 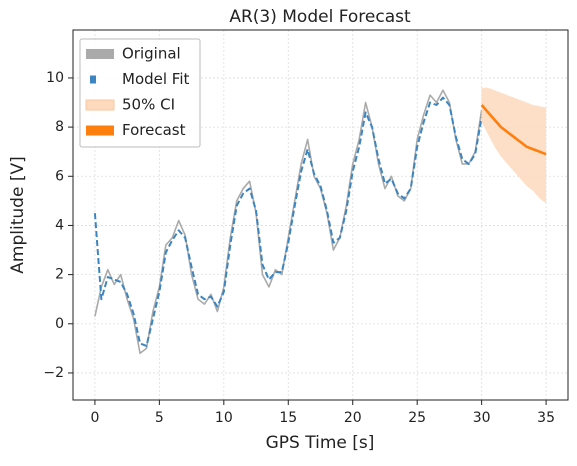 What do you see at coordinates (482, 418) in the screenshot?
I see `x-tick-label: 30` at bounding box center [482, 418].